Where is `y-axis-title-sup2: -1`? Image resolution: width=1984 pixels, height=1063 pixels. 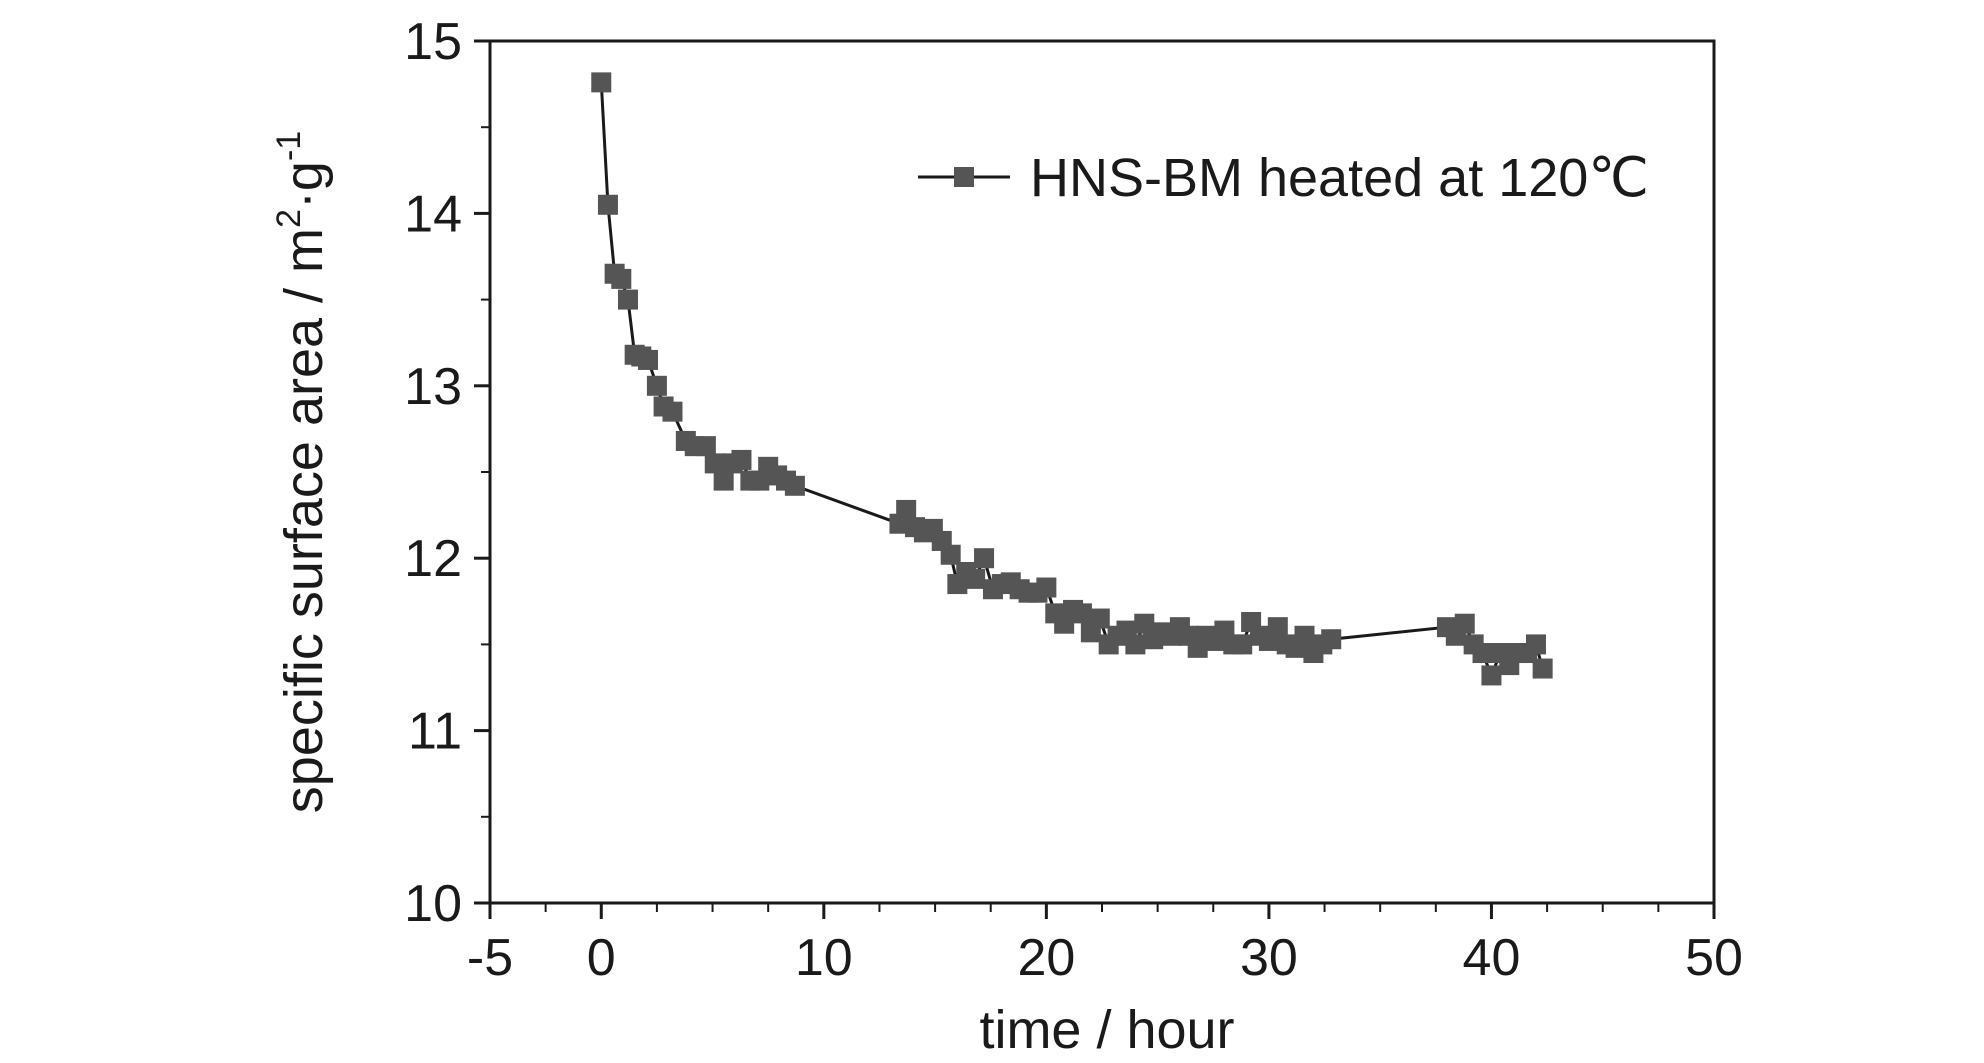
y-axis-title-sup2: -1 is located at coordinates (289, 146).